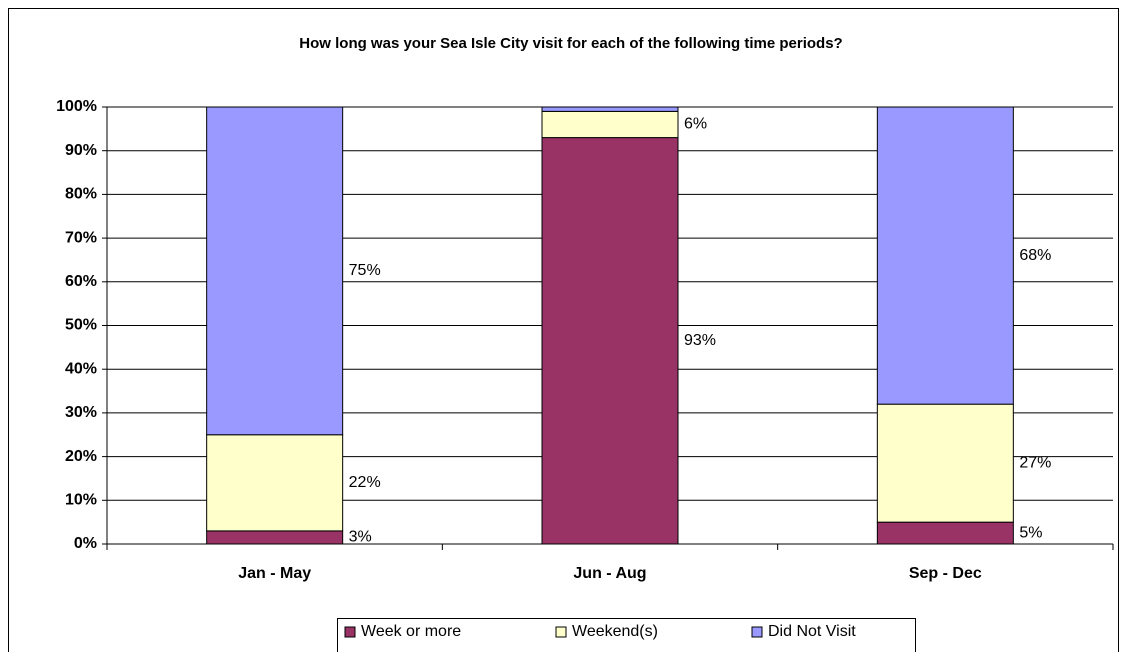  What do you see at coordinates (695, 124) in the screenshot?
I see `data-label: 6%` at bounding box center [695, 124].